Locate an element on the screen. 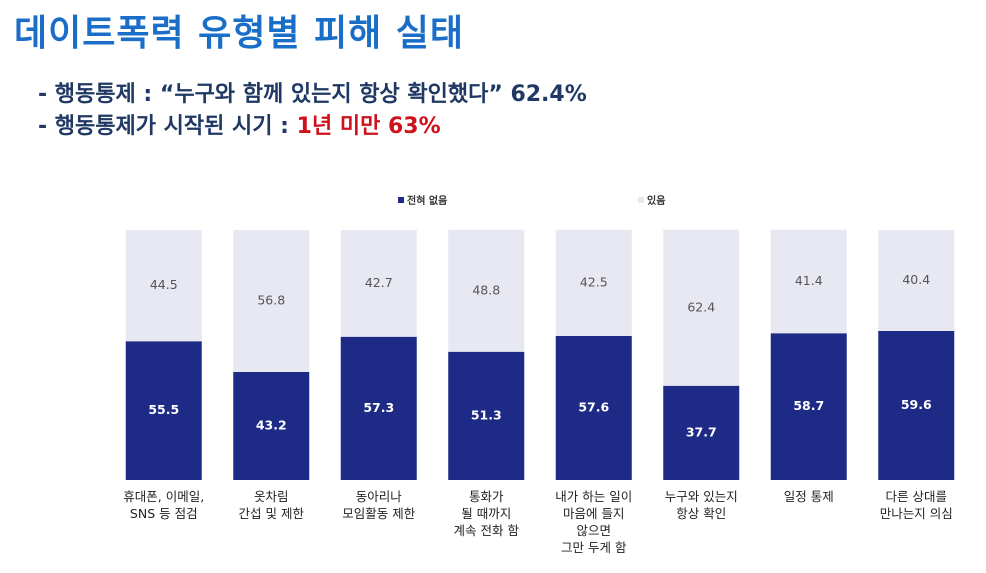 Image resolution: width=986 pixels, height=573 pixels. data-label: 56.8 is located at coordinates (271, 300).